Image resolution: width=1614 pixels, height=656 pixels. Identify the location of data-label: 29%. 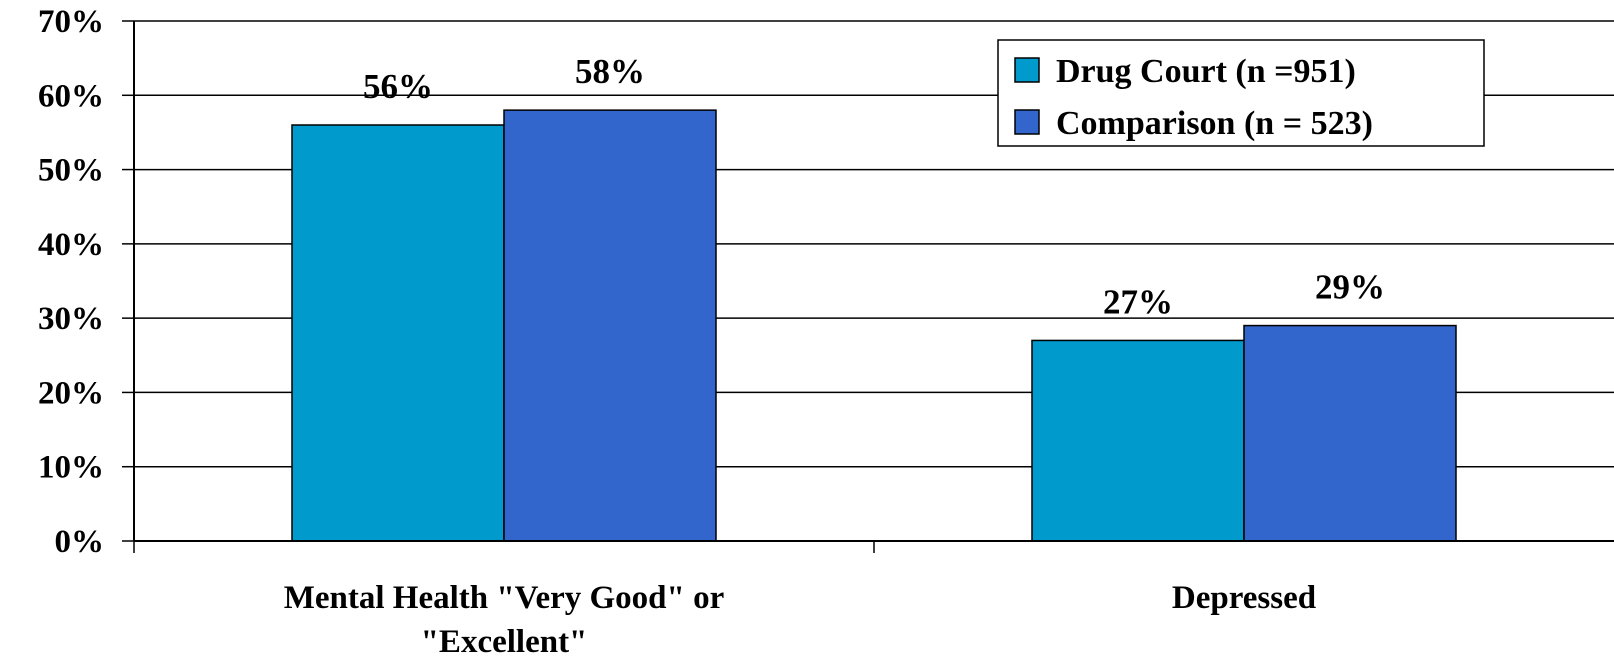
(1350, 287).